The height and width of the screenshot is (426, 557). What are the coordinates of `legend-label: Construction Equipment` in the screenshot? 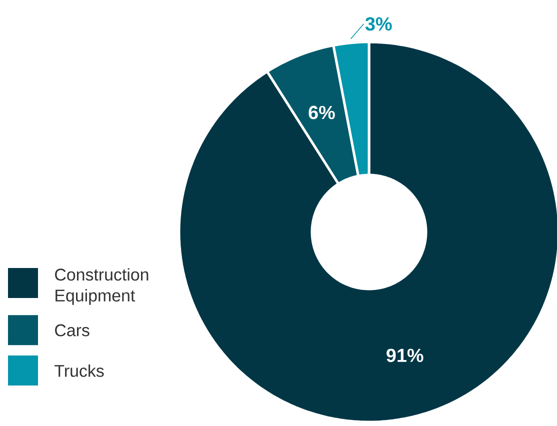 It's located at (101, 286).